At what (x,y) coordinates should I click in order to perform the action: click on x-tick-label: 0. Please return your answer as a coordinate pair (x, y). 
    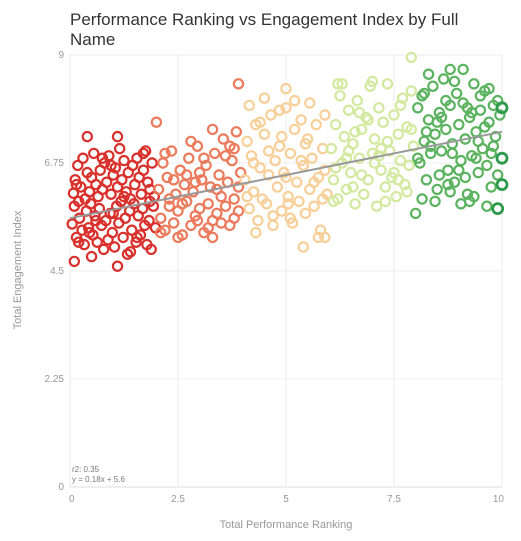
    Looking at the image, I should click on (72, 499).